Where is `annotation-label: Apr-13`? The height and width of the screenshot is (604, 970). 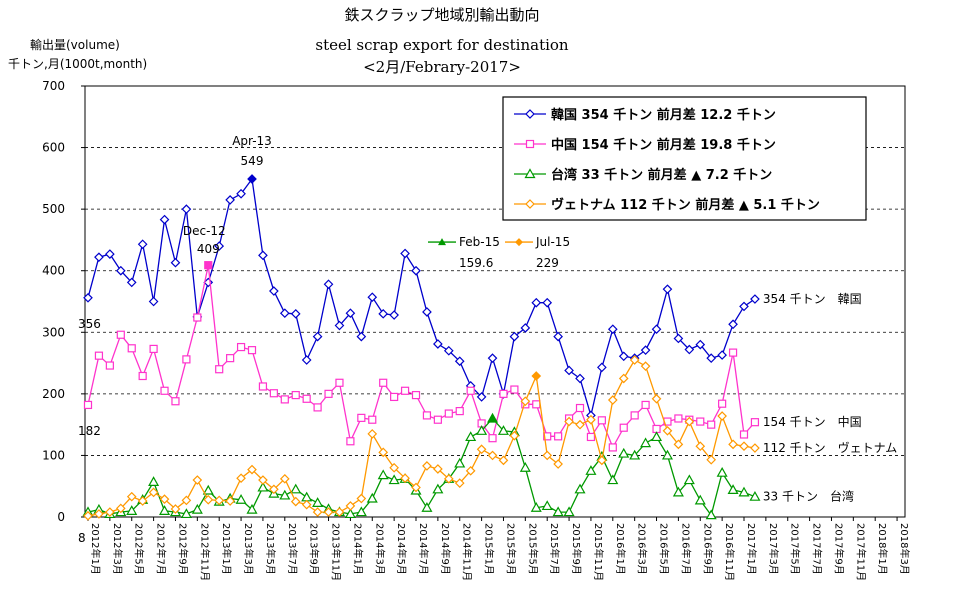
annotation-label: Apr-13 is located at coordinates (252, 141).